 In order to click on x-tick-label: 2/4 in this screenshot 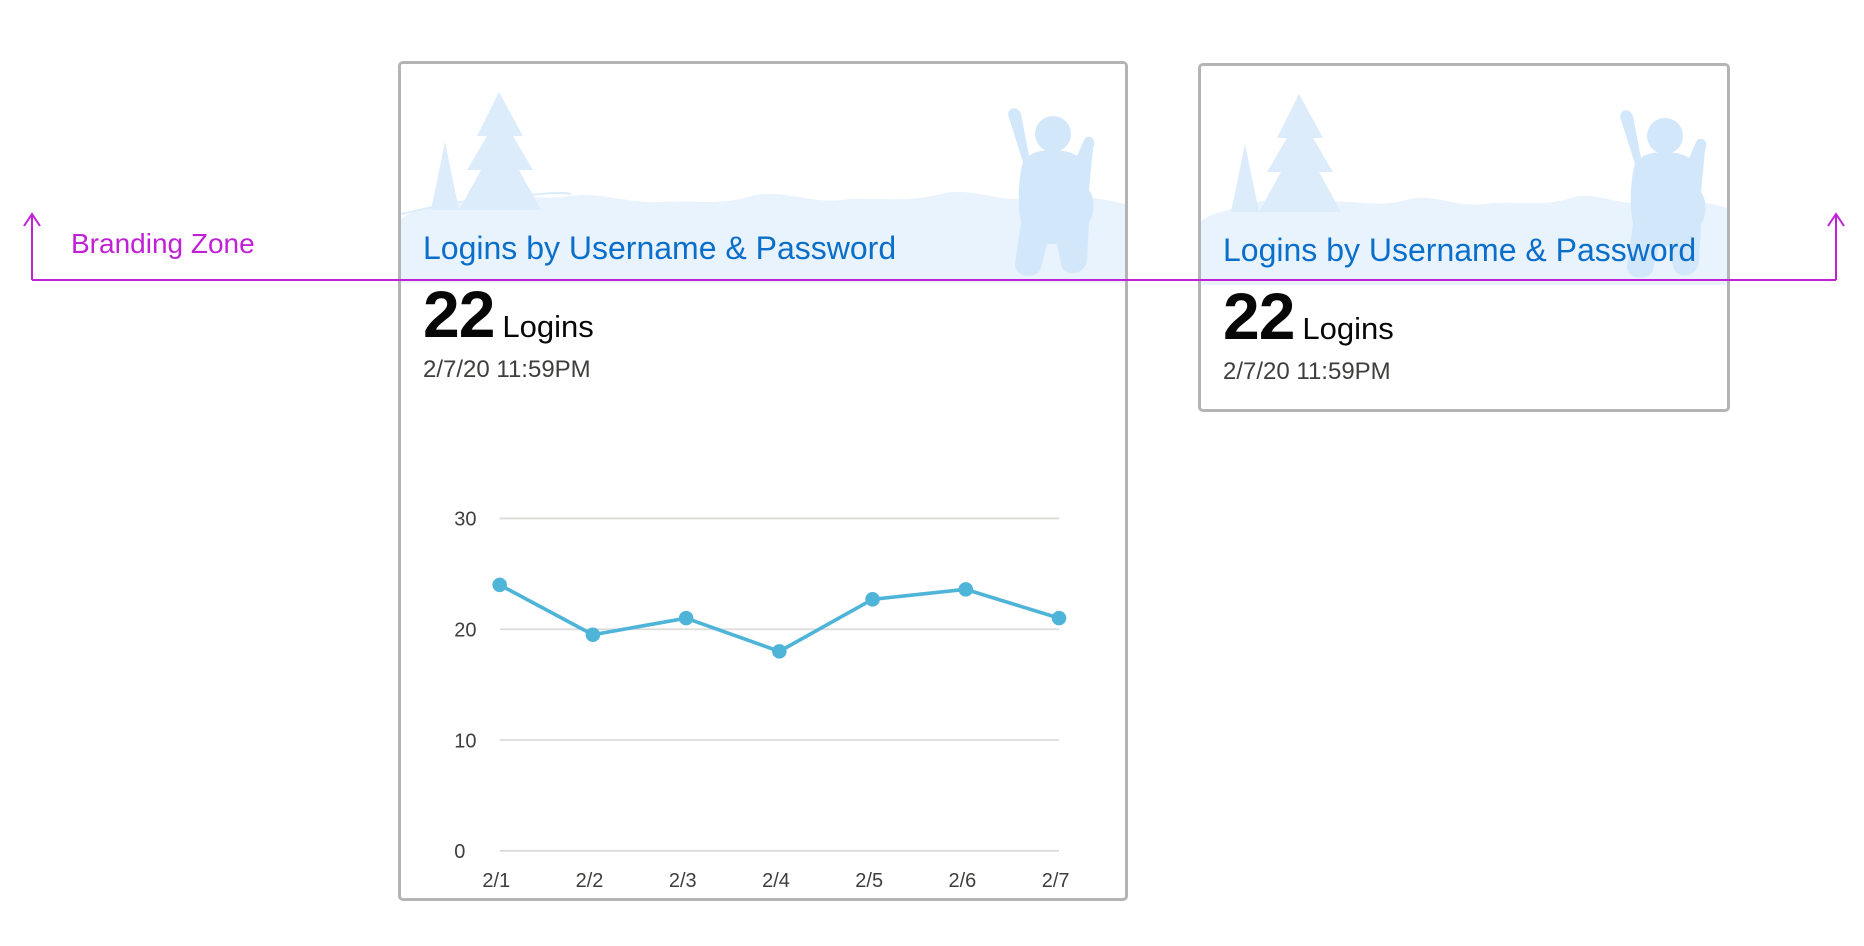, I will do `click(776, 881)`.